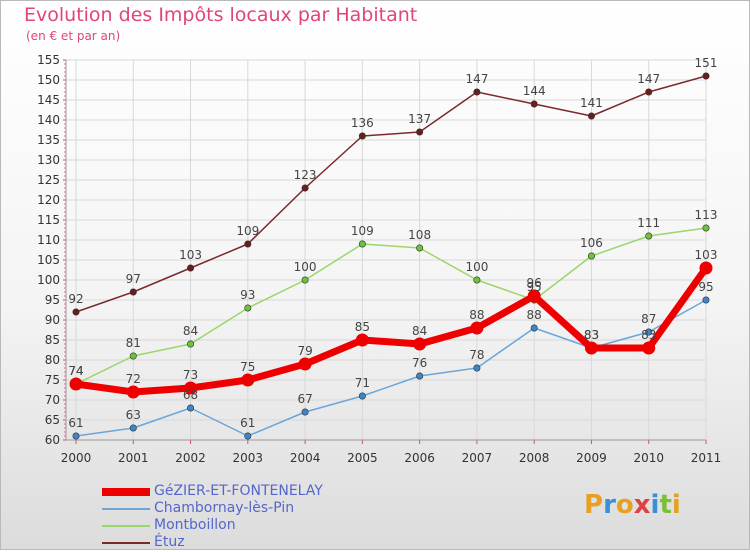  What do you see at coordinates (648, 223) in the screenshot?
I see `data-label: 111` at bounding box center [648, 223].